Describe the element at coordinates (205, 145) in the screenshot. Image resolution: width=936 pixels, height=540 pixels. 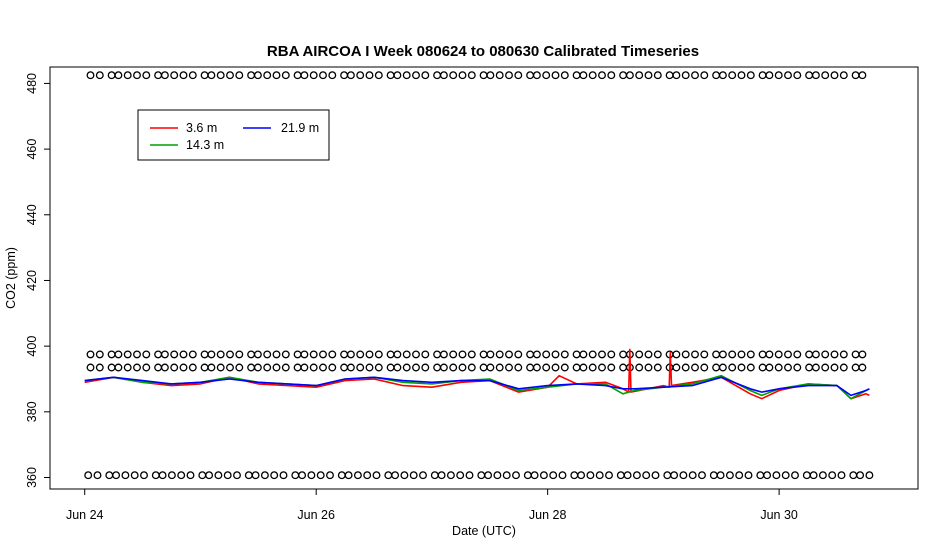
I see `legend-label-14-3m: 14.3 m` at that location.